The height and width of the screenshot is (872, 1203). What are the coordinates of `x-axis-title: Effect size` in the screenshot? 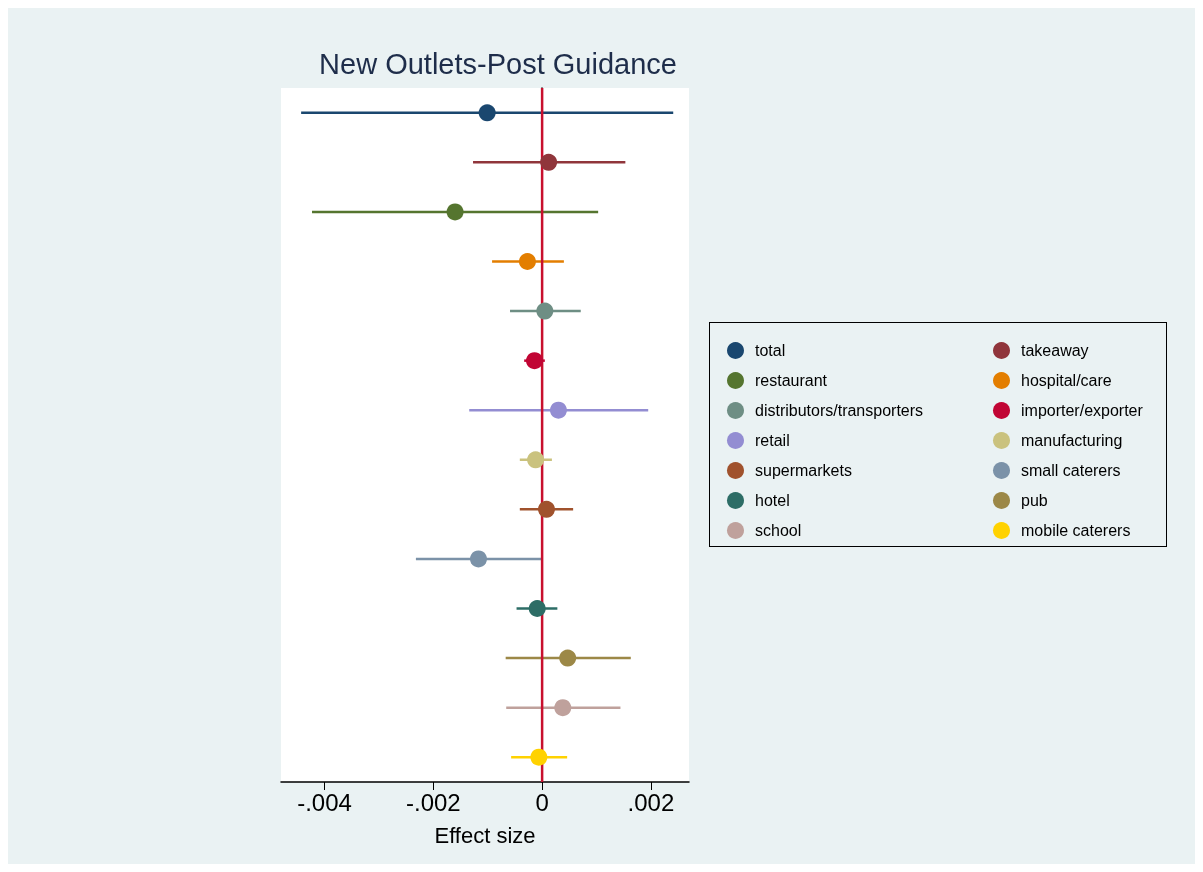 It's located at (485, 835).